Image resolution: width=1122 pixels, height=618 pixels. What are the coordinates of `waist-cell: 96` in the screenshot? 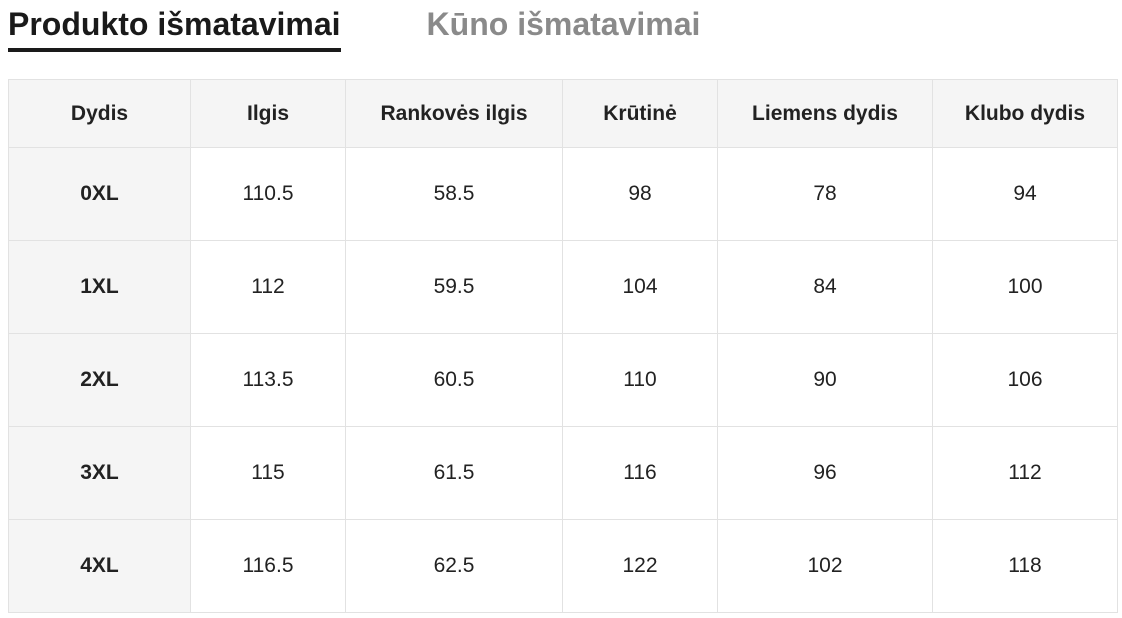 It's located at (825, 473).